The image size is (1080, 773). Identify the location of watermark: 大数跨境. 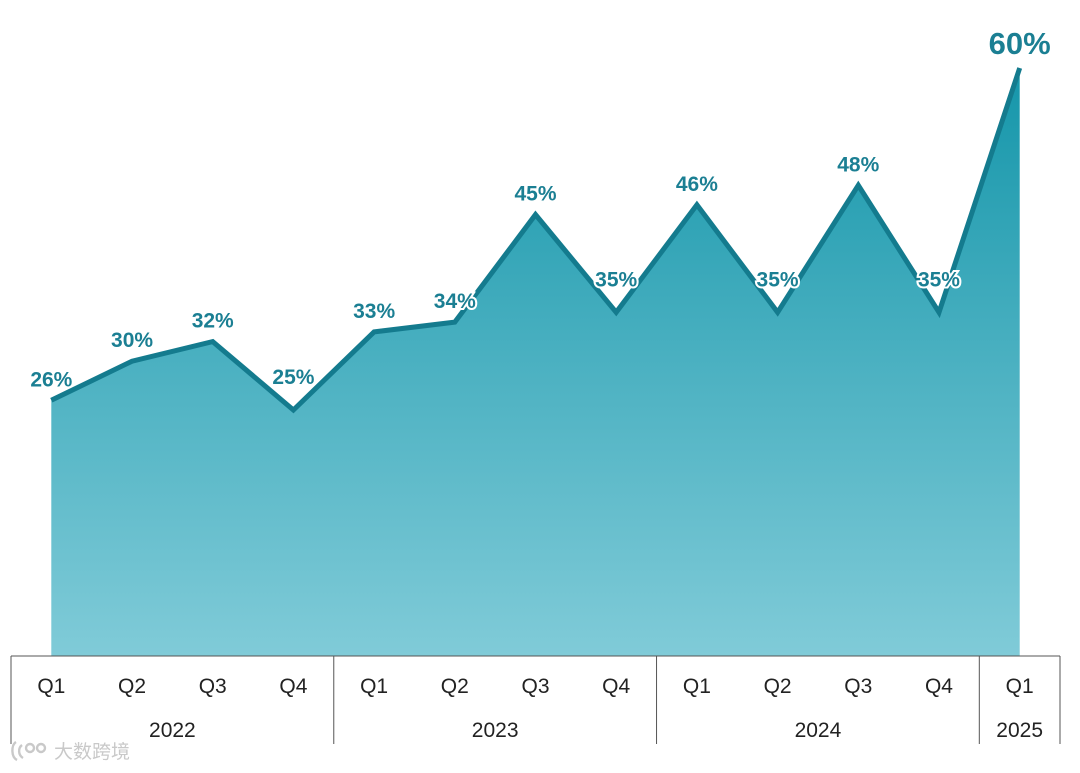
(69, 750).